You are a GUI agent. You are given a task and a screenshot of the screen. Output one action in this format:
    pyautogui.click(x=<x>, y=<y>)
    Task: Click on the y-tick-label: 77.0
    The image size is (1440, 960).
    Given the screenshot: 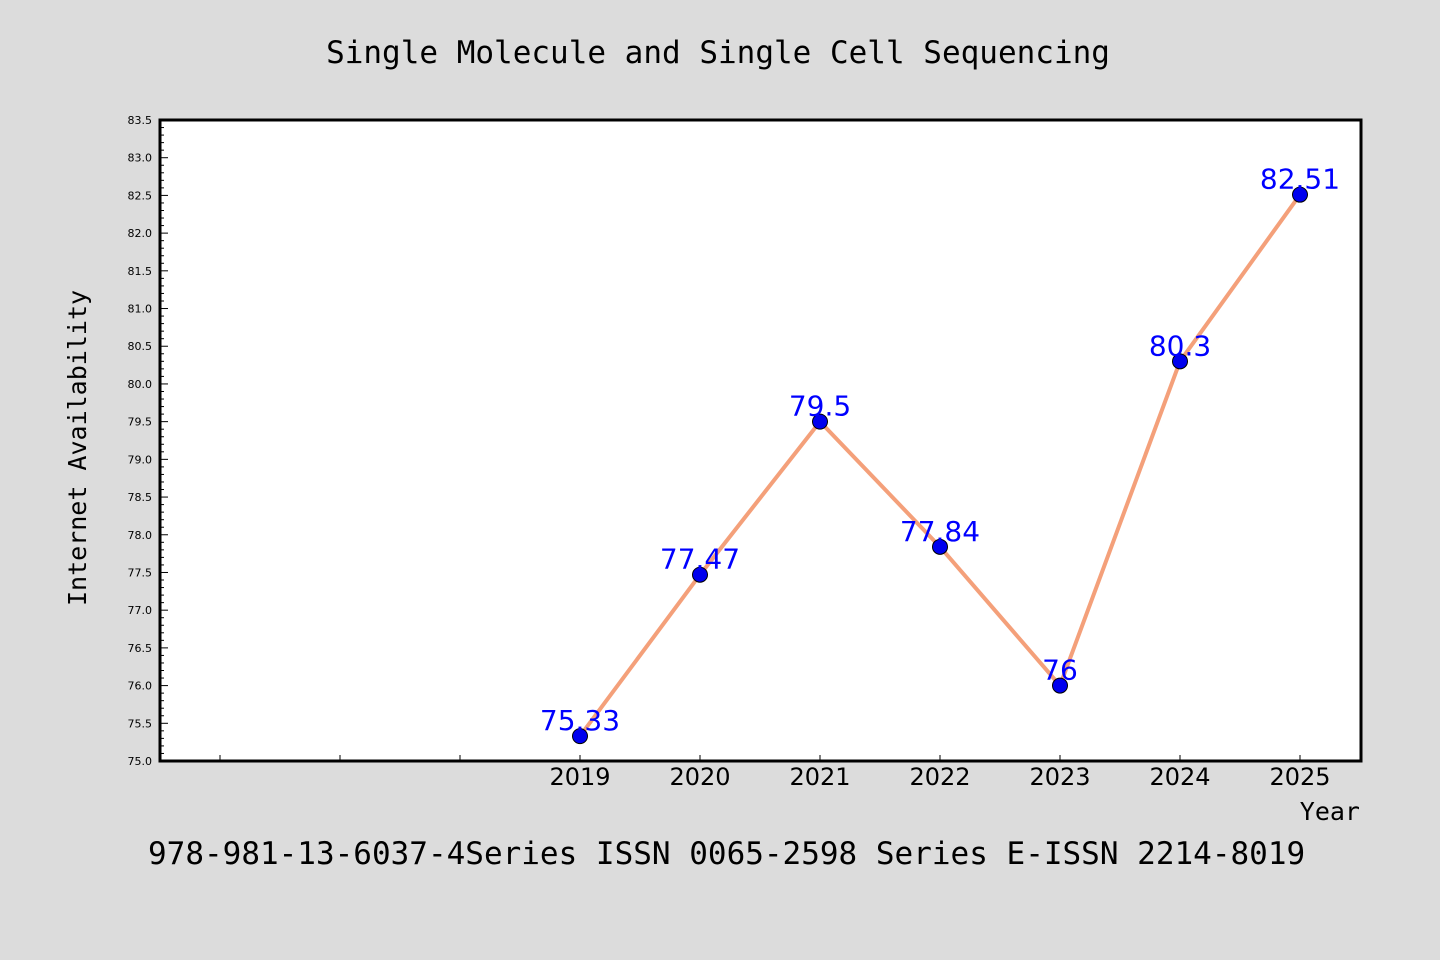 What is the action you would take?
    pyautogui.click(x=140, y=610)
    